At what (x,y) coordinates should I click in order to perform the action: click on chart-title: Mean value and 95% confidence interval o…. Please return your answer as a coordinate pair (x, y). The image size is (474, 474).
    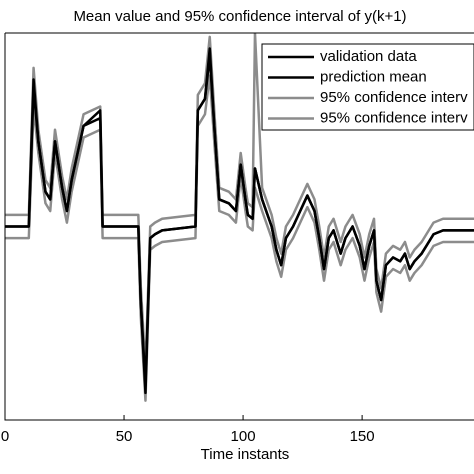
    Looking at the image, I should click on (239, 16).